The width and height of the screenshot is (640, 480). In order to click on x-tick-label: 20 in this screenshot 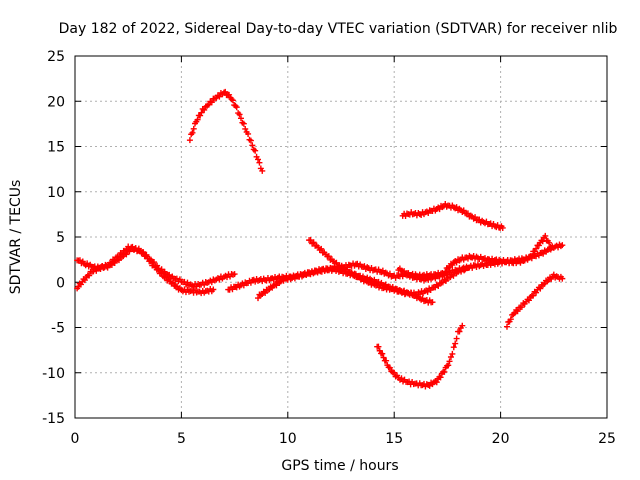, I will do `click(501, 439)`.